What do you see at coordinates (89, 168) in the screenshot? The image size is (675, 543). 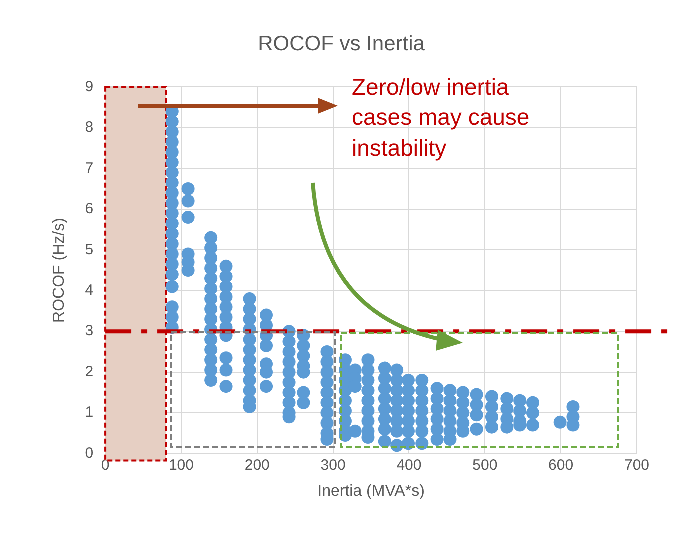 I see `y-tick-label: 7` at bounding box center [89, 168].